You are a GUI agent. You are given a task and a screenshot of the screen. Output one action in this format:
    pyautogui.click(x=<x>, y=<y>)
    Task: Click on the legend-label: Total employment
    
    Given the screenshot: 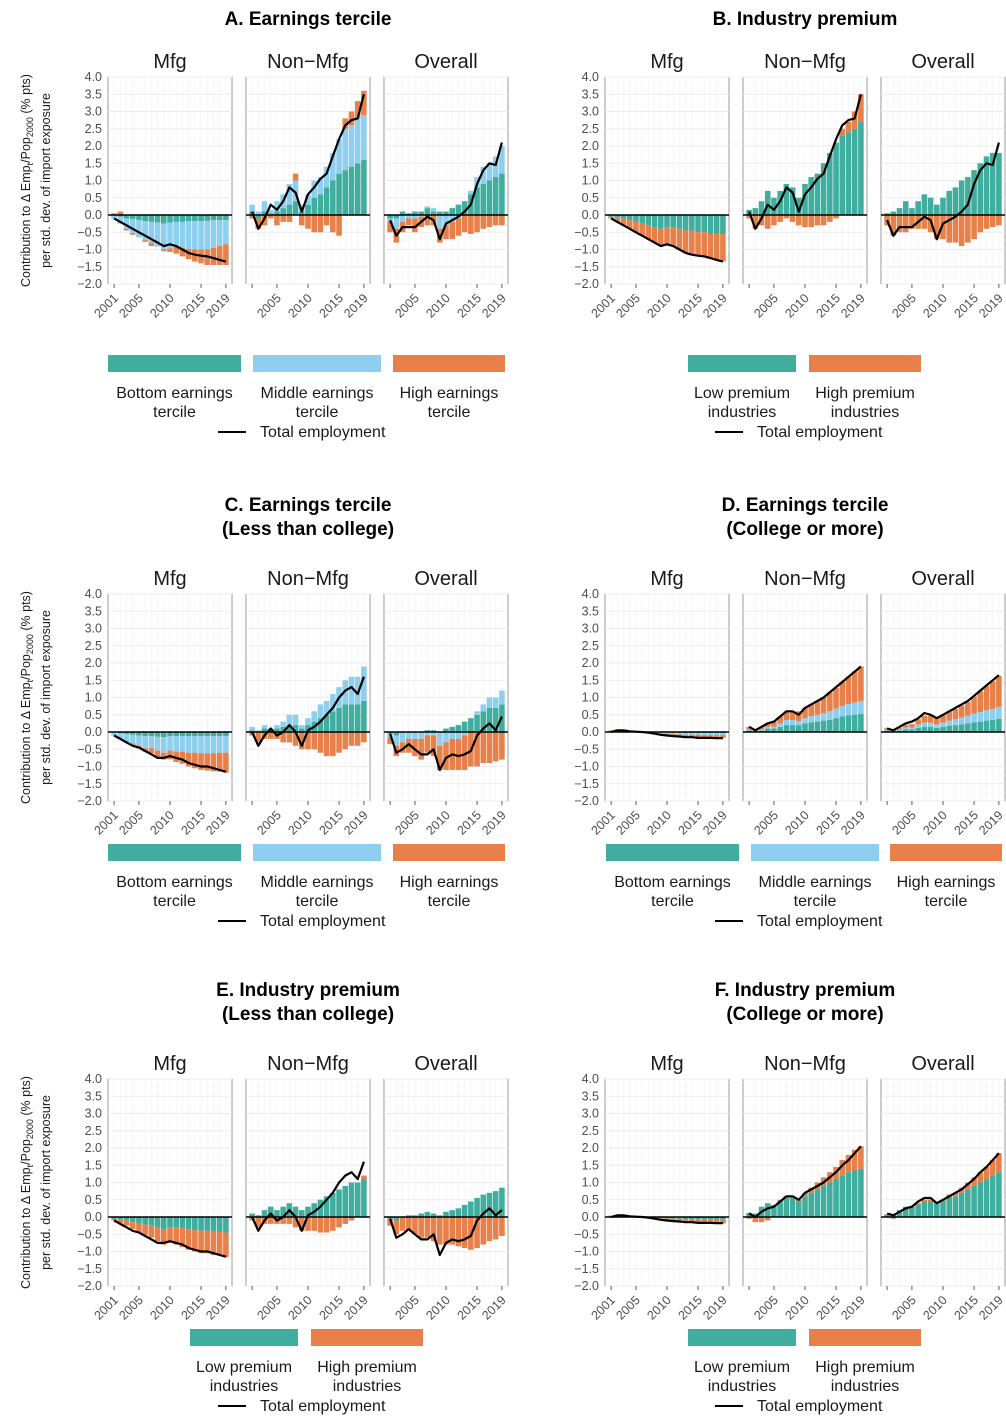 What is the action you would take?
    pyautogui.click(x=323, y=1406)
    